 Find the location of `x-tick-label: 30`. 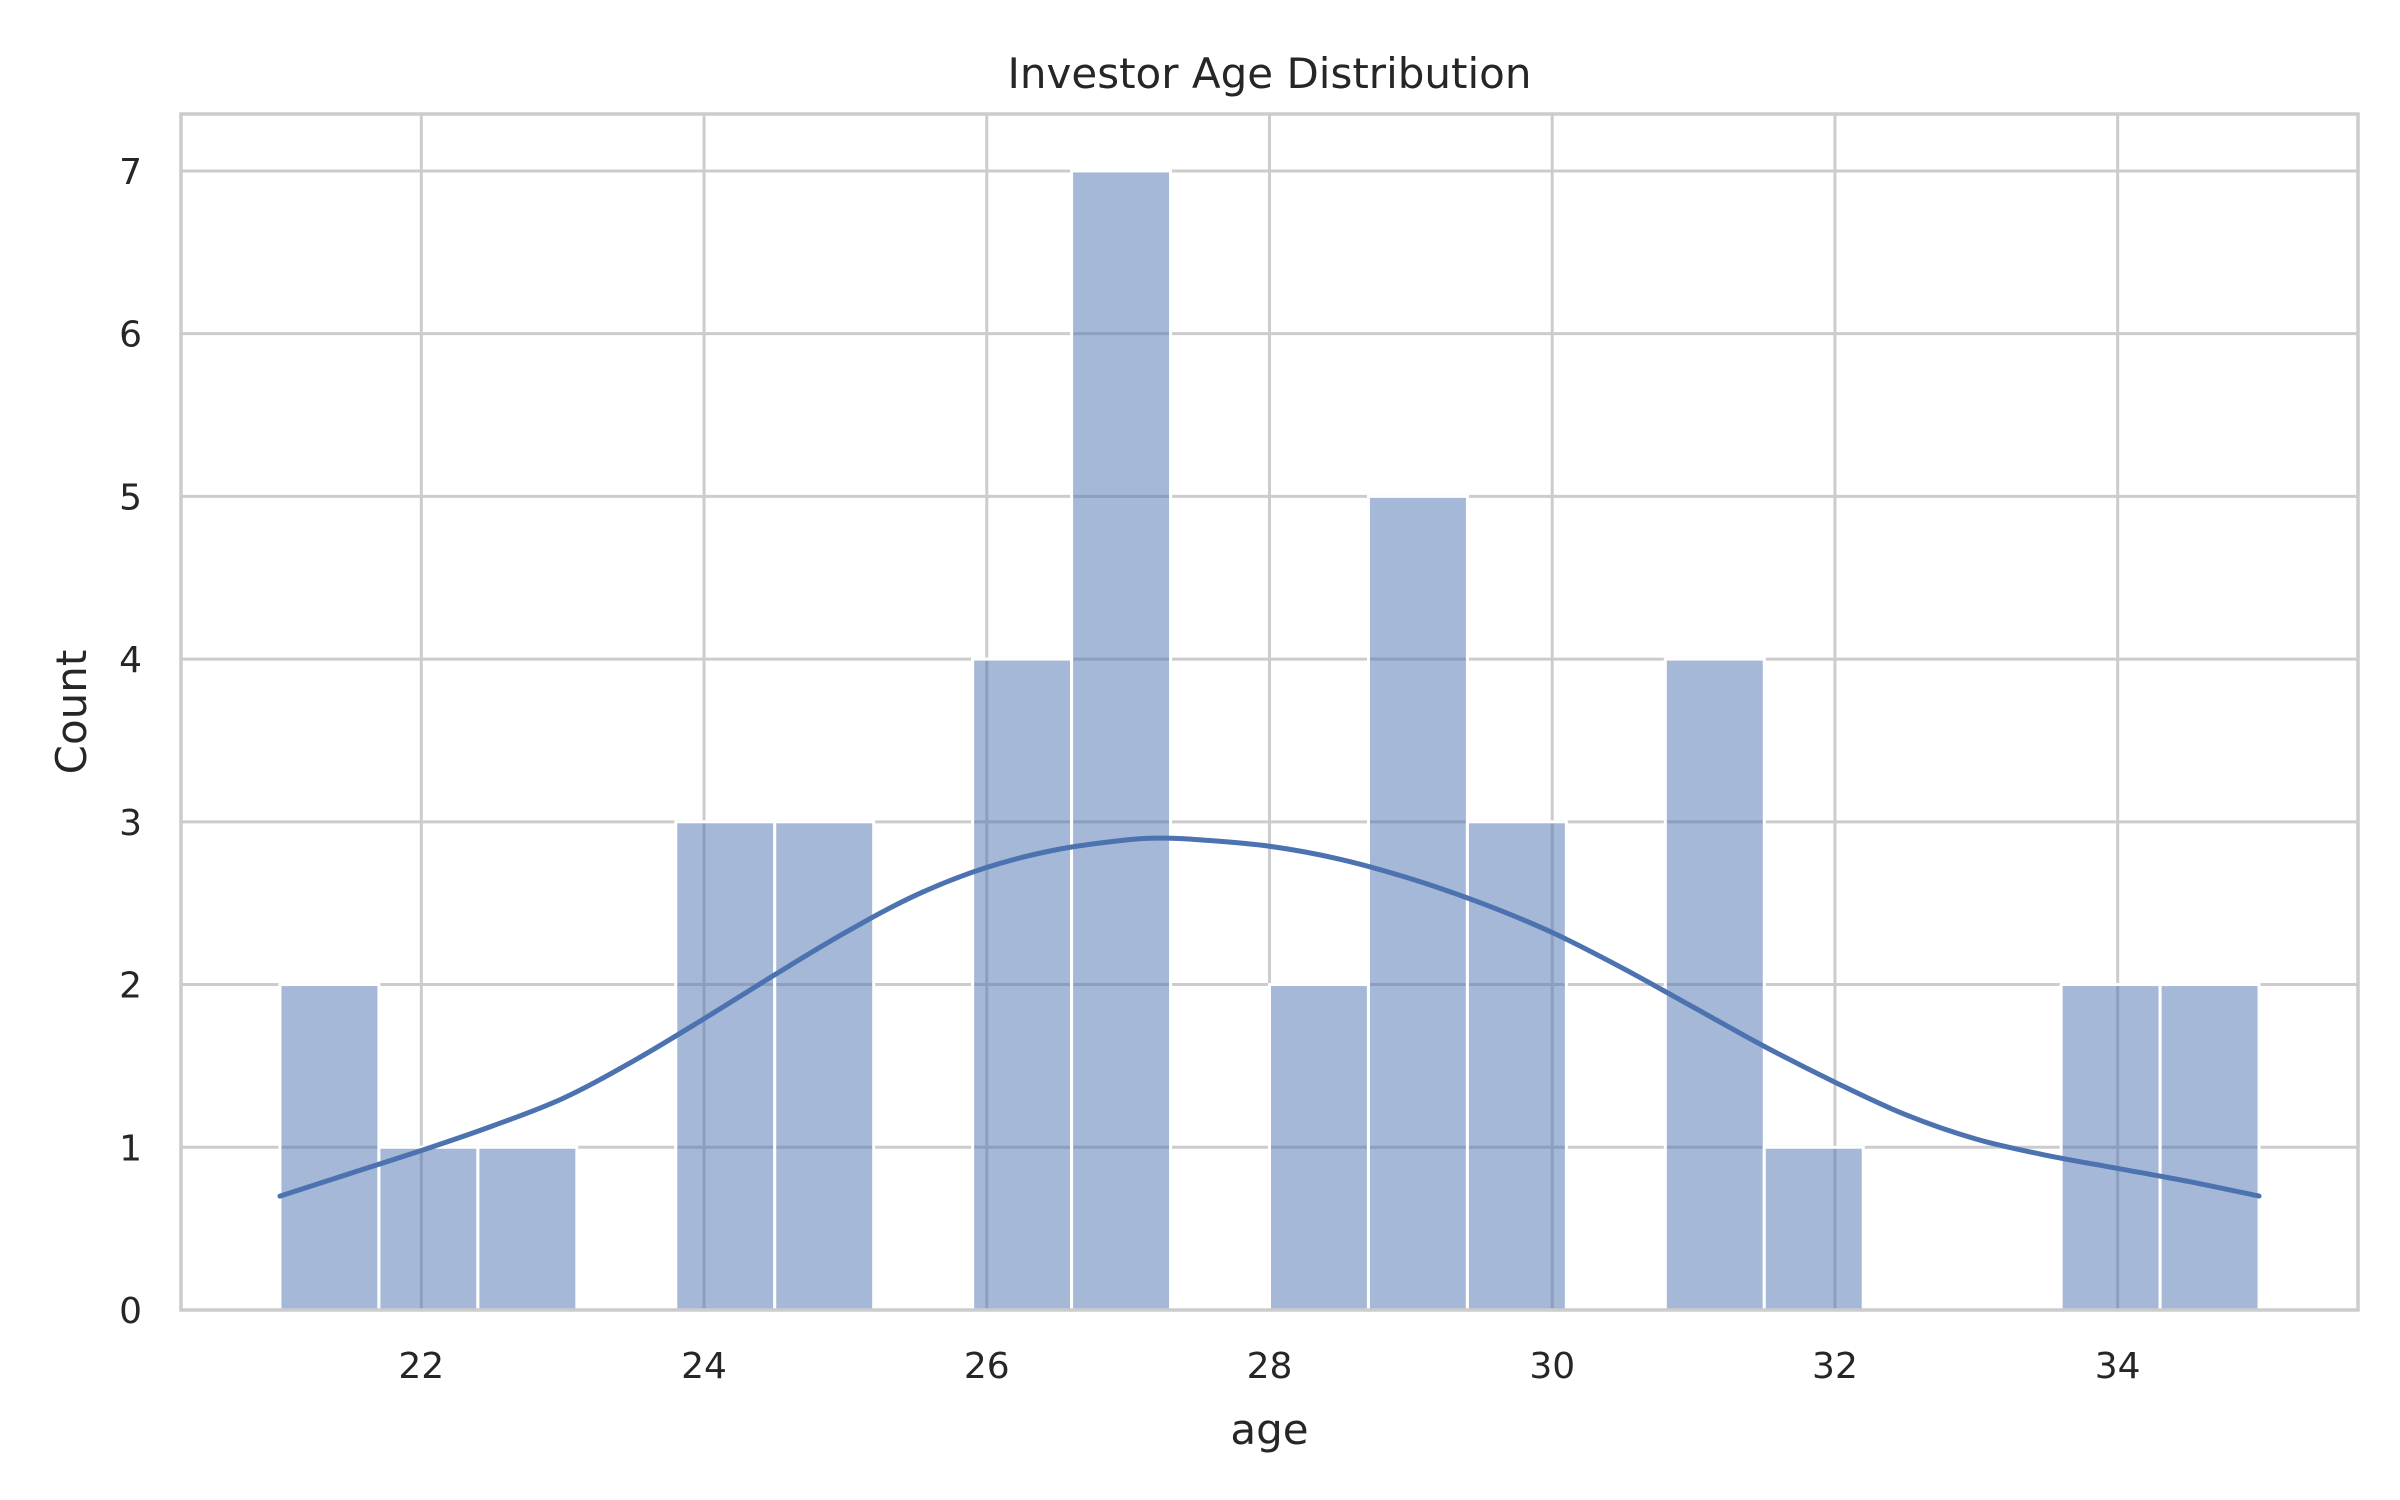

x-tick-label: 30 is located at coordinates (1552, 1366).